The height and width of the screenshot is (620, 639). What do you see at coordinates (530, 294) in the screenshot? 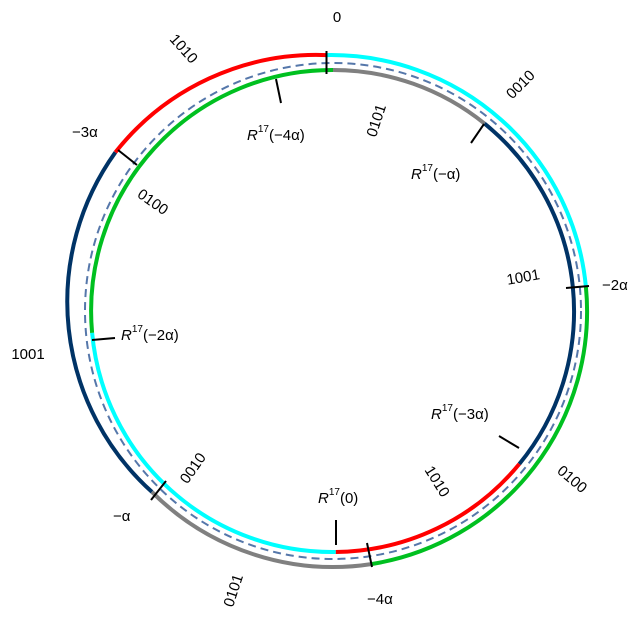
I see `inner-arc-navy` at bounding box center [530, 294].